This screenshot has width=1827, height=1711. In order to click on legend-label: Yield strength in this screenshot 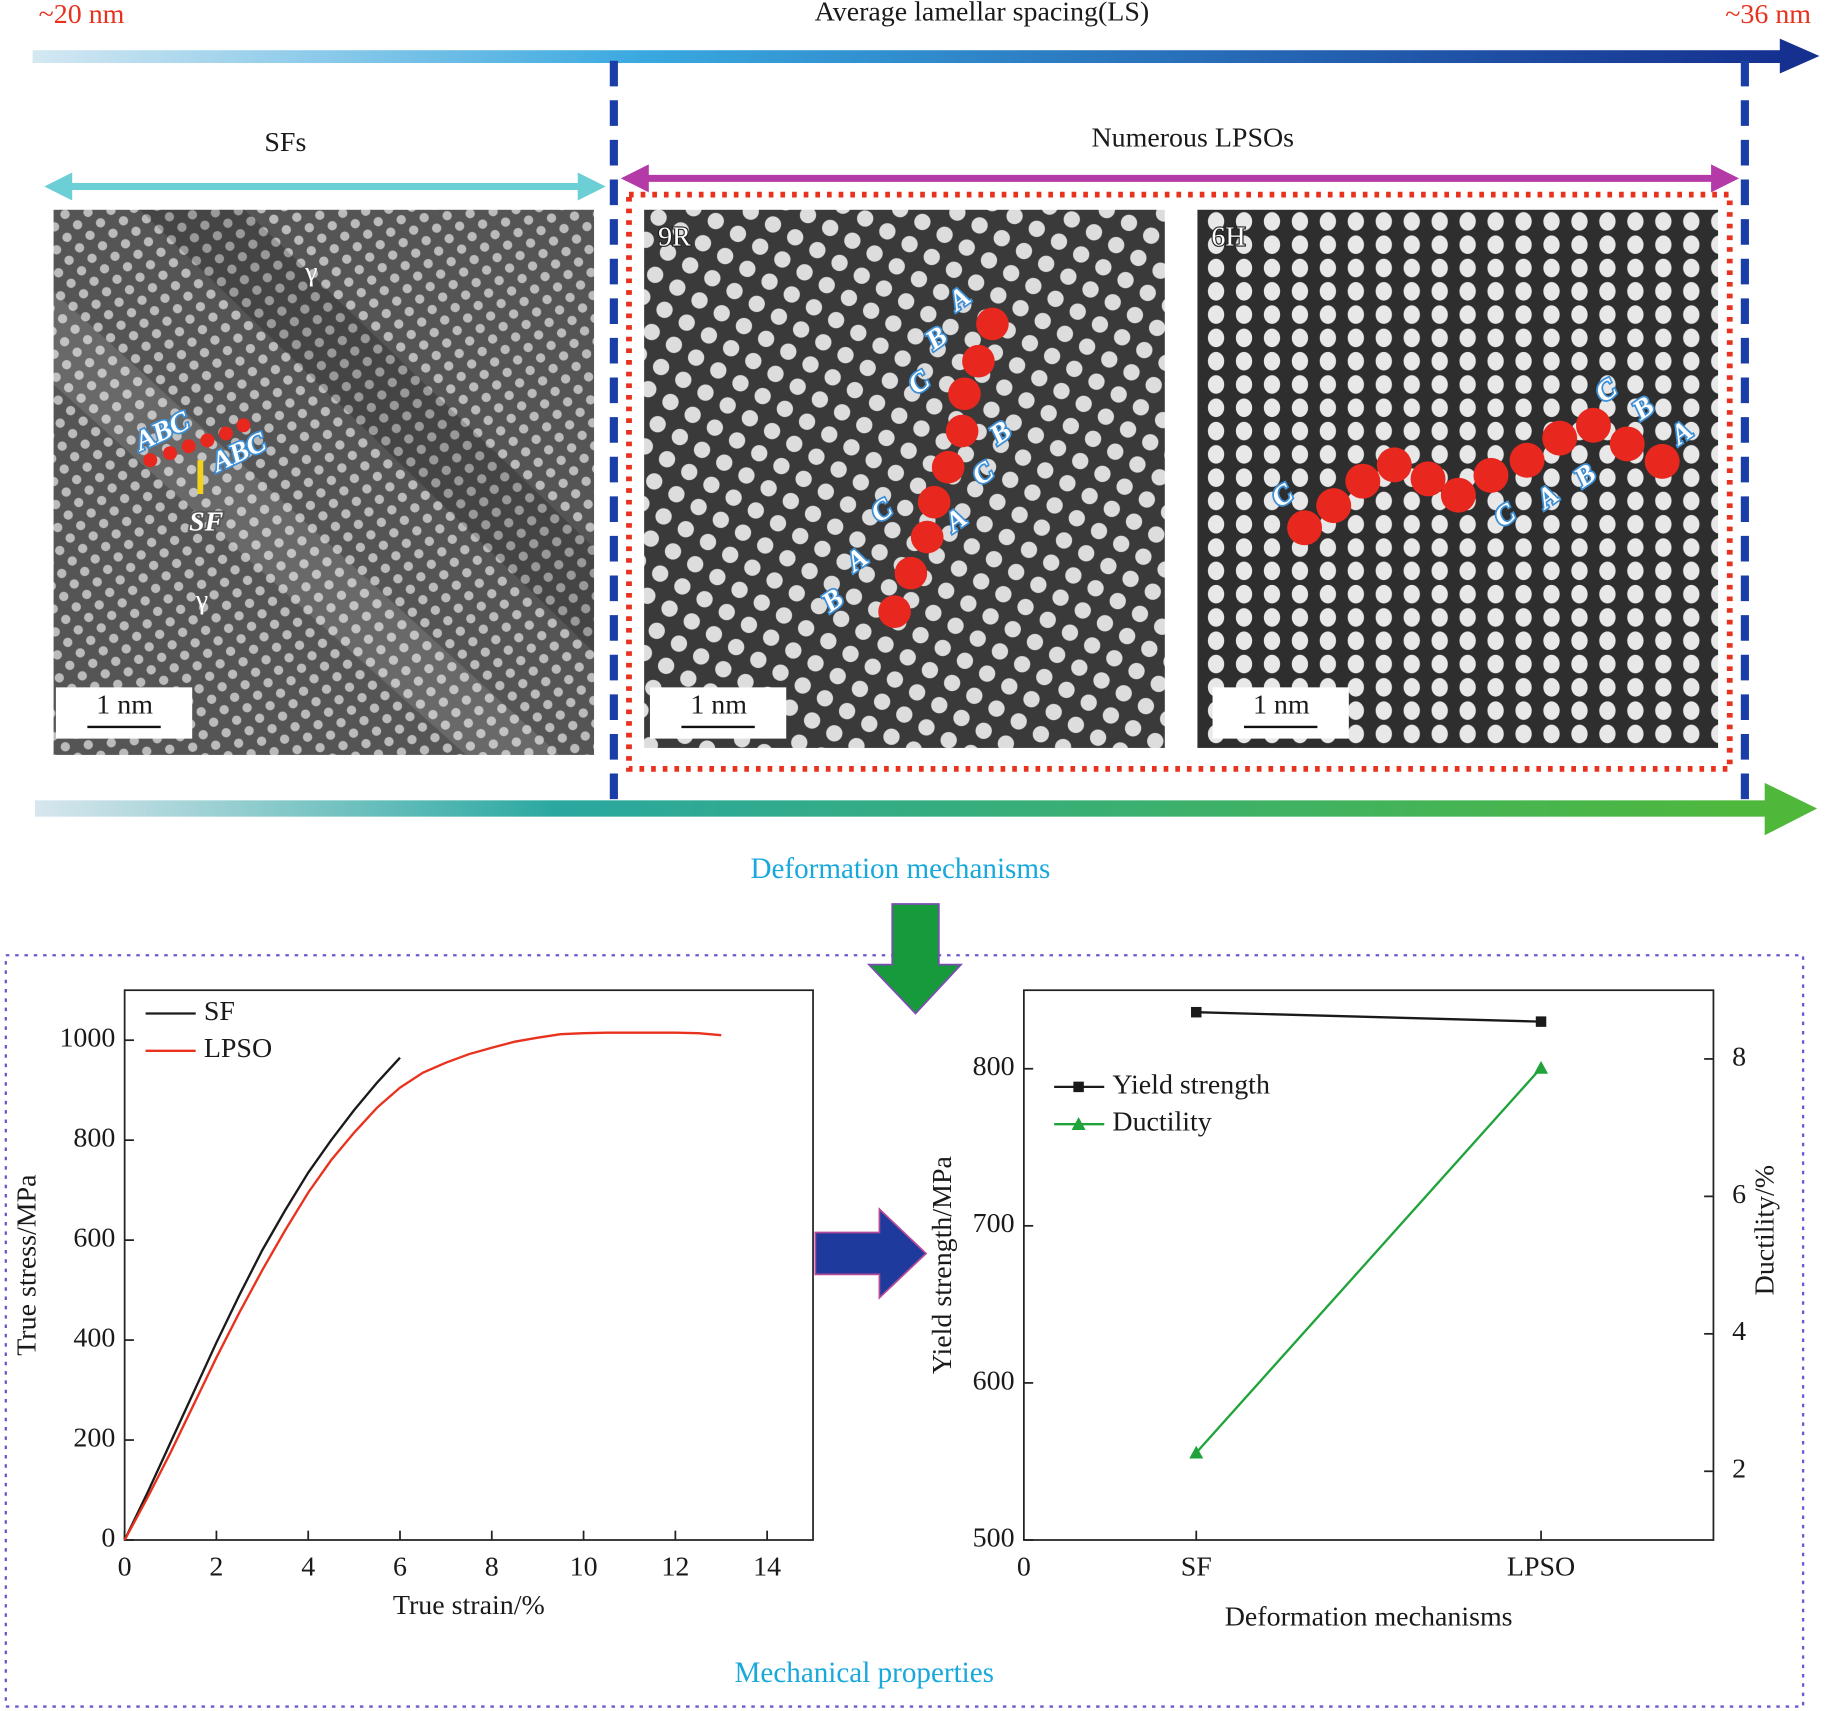, I will do `click(1191, 1084)`.